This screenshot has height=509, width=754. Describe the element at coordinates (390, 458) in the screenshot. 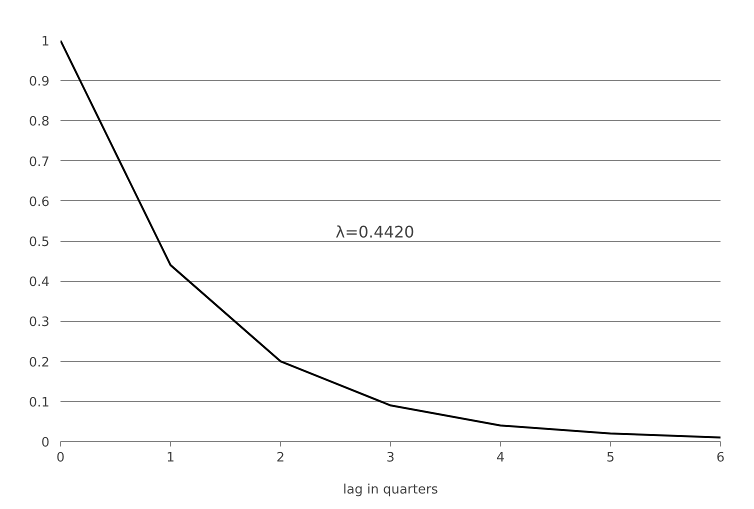

I see `x-tick-label: 3` at that location.